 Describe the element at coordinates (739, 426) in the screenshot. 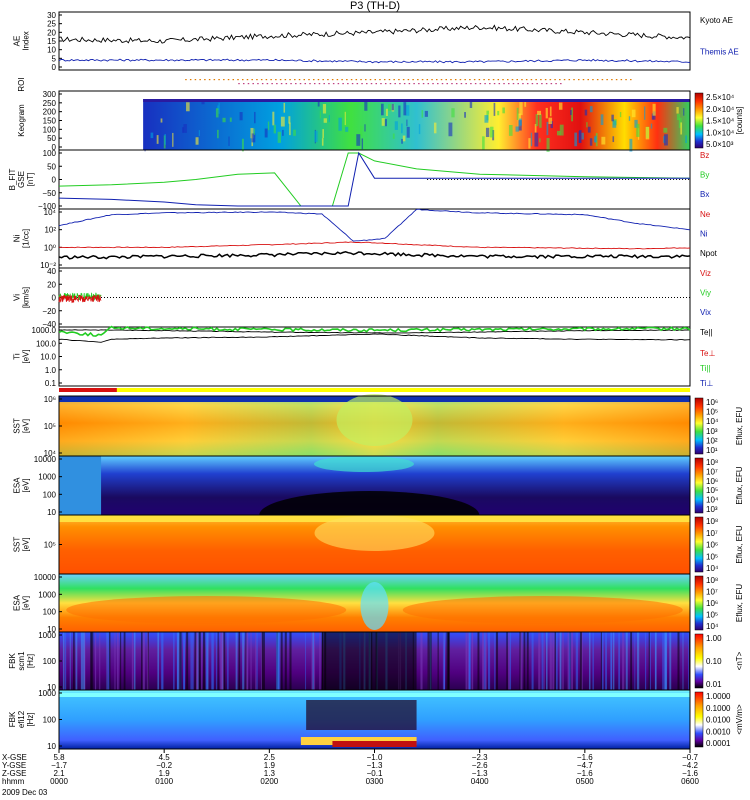

I see `sst_ion-colorbar-label: Eflux, EFU` at that location.